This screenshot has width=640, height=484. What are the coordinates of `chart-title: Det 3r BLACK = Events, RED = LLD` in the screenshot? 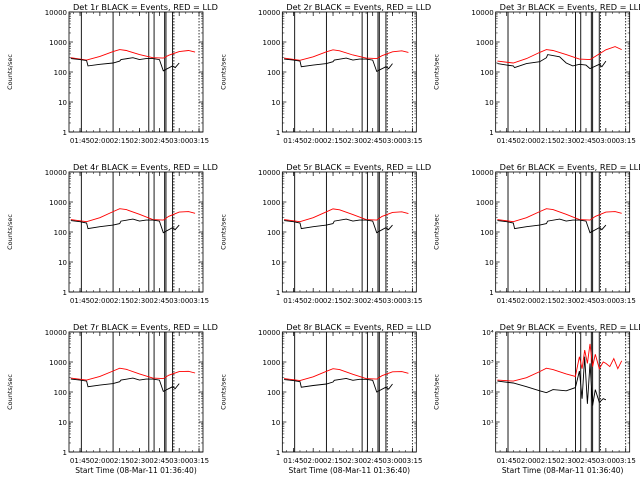 It's located at (570, 7).